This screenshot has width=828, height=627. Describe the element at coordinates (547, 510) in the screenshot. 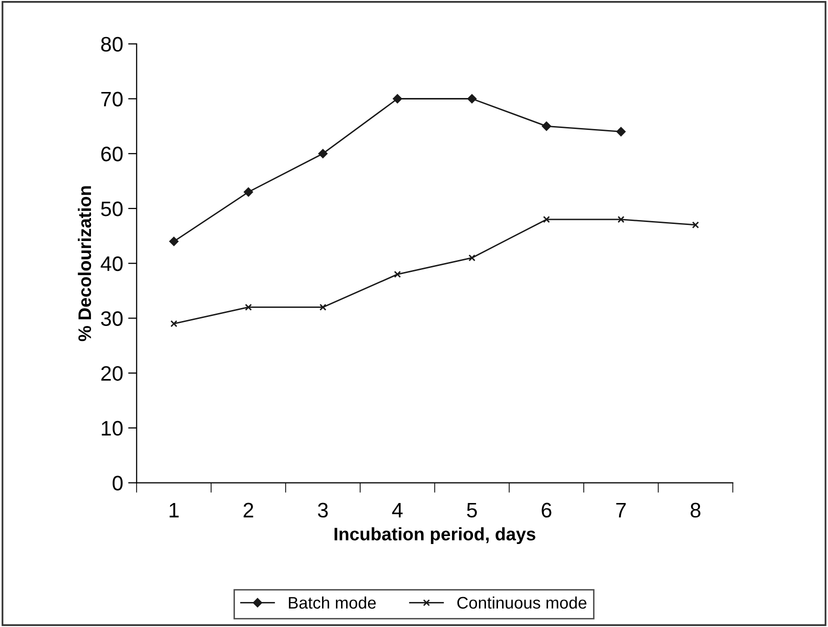

I see `x-tick-label: 6` at that location.